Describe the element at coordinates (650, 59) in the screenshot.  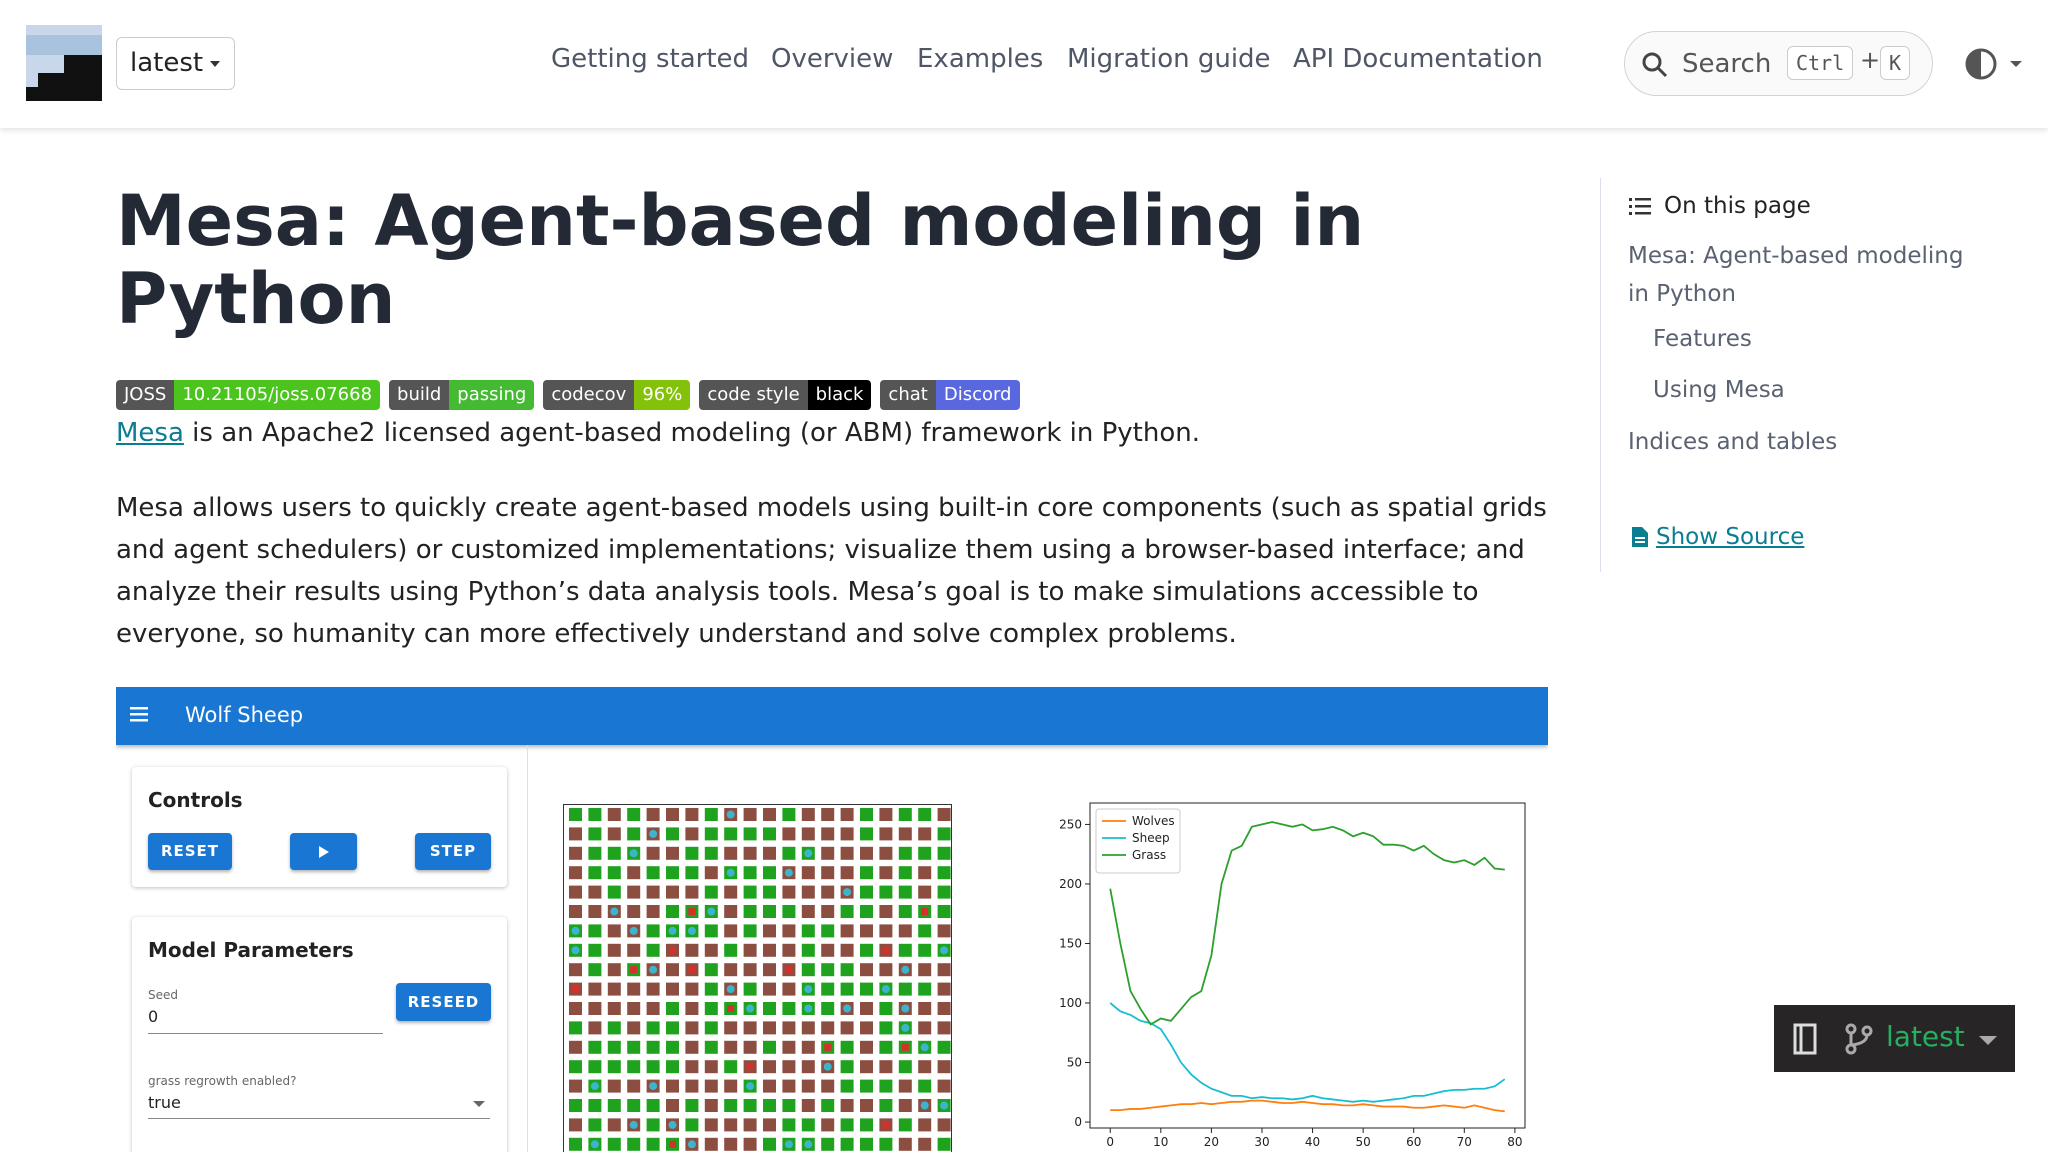
I see `nav-link: Getting started` at that location.